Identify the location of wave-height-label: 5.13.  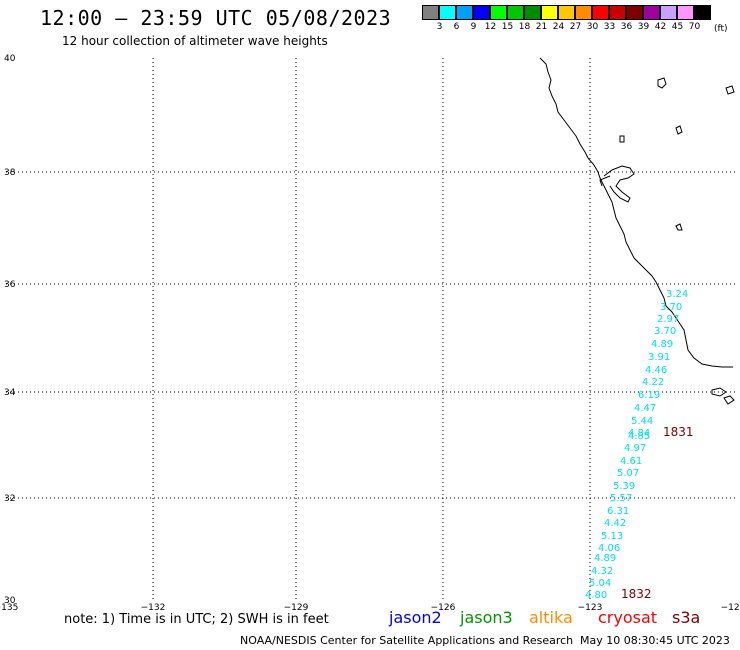
(612, 536).